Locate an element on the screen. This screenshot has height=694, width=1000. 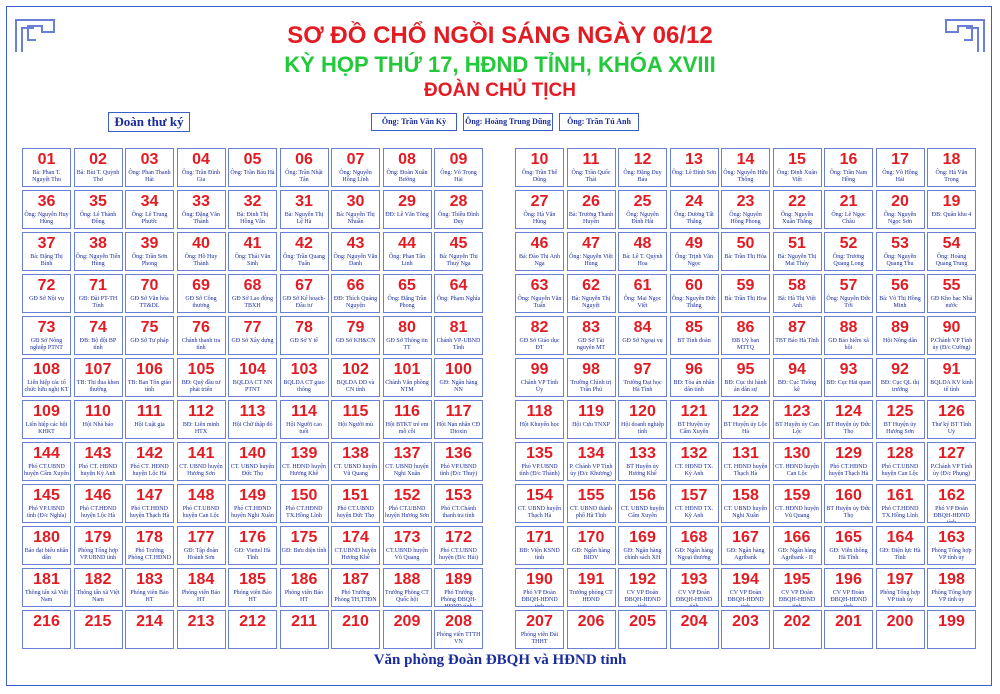
seat: 92 BĐ: Cục QL thị trường is located at coordinates (900, 377).